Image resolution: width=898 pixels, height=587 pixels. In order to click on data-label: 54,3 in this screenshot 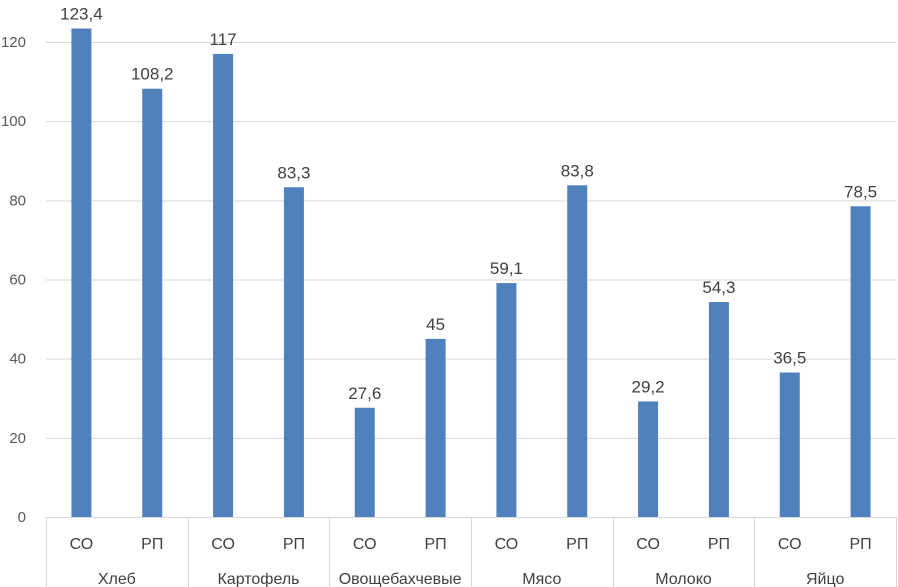, I will do `click(718, 287)`.